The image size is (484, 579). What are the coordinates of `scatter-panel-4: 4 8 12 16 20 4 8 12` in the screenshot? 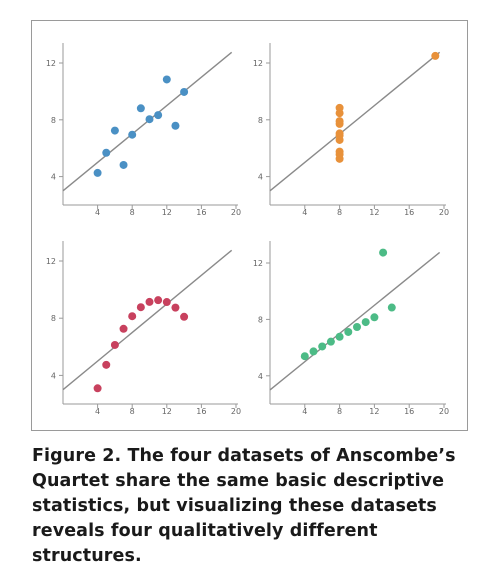 It's located at (351, 328).